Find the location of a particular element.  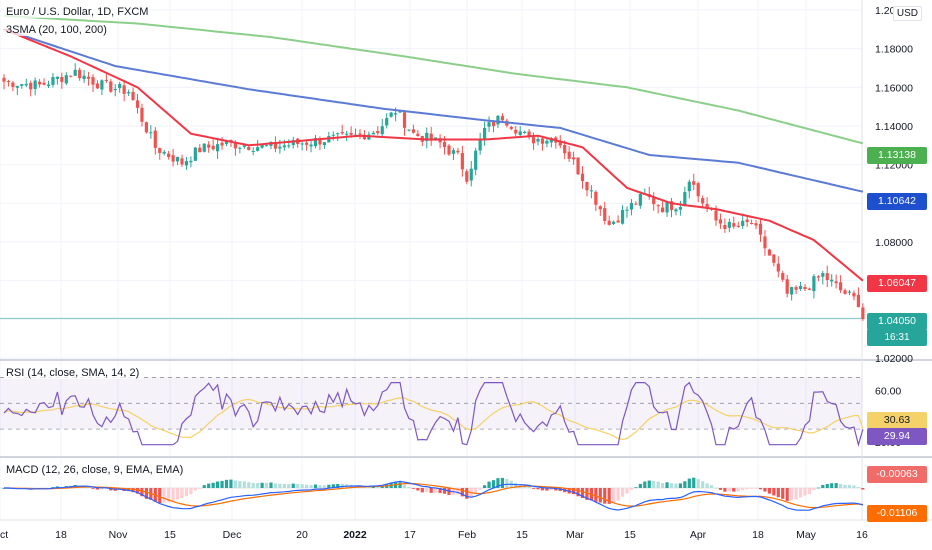

rsi-axis-label: 60.00 is located at coordinates (888, 391).